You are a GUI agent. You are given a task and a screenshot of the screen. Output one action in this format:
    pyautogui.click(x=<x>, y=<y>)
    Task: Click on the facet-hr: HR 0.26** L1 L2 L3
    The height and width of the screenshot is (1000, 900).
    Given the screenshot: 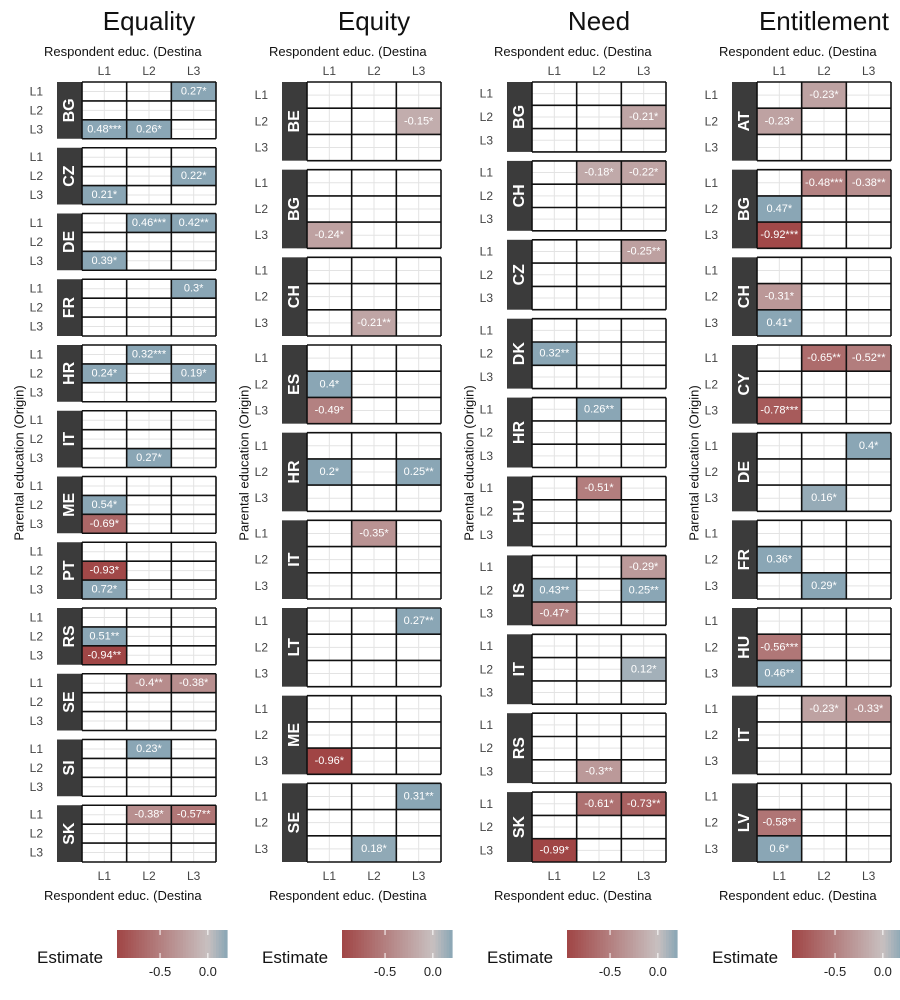 What is the action you would take?
    pyautogui.click(x=573, y=432)
    